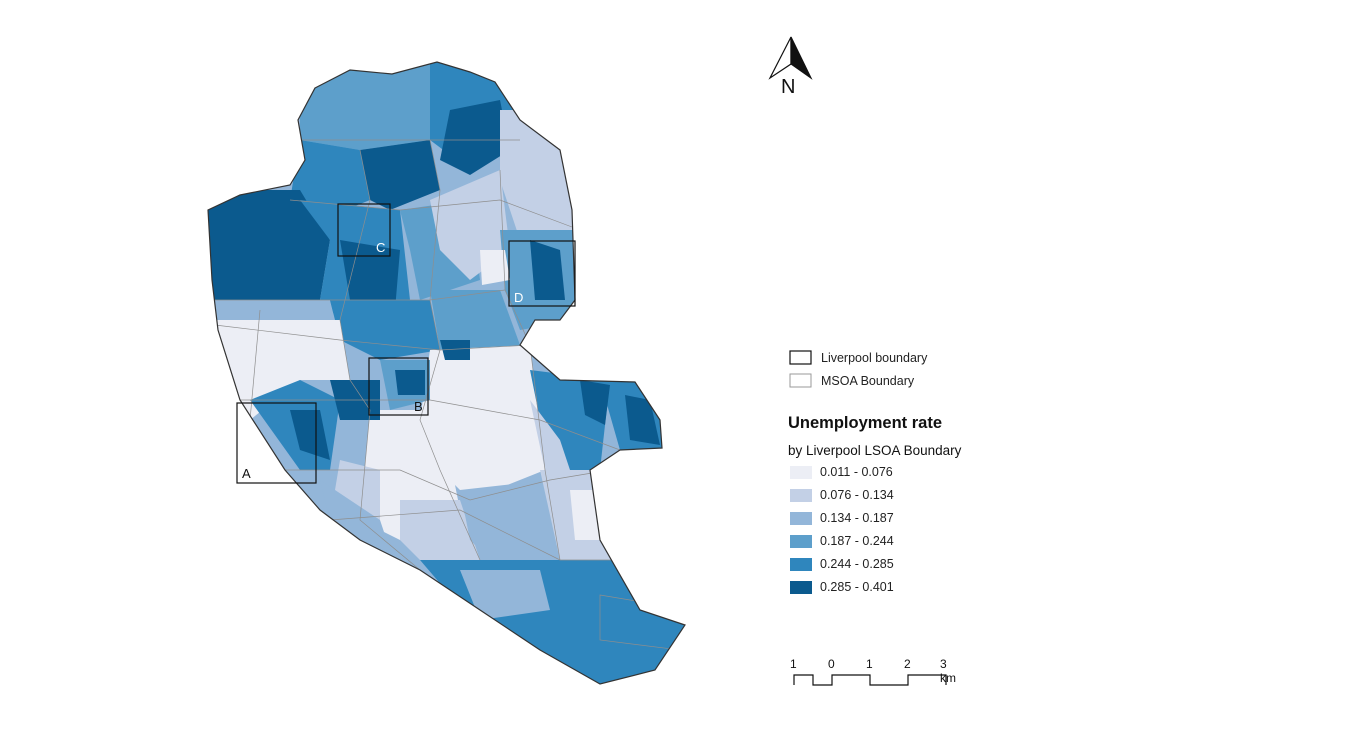 The width and height of the screenshot is (1354, 739). I want to click on legend-label: 0.244 - 0.285, so click(857, 564).